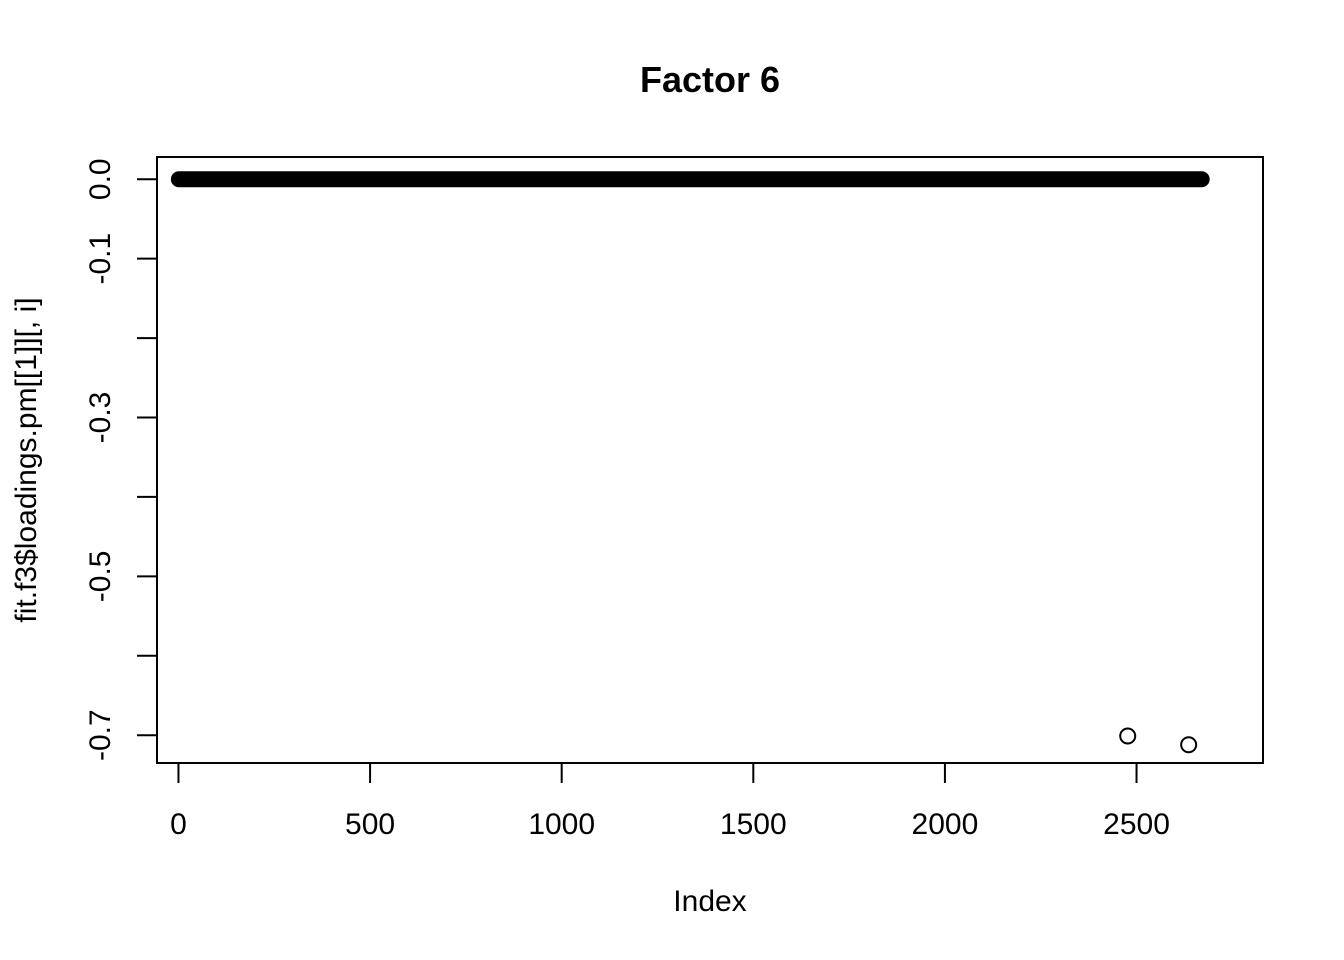  What do you see at coordinates (370, 824) in the screenshot?
I see `x-tick-label: 500` at bounding box center [370, 824].